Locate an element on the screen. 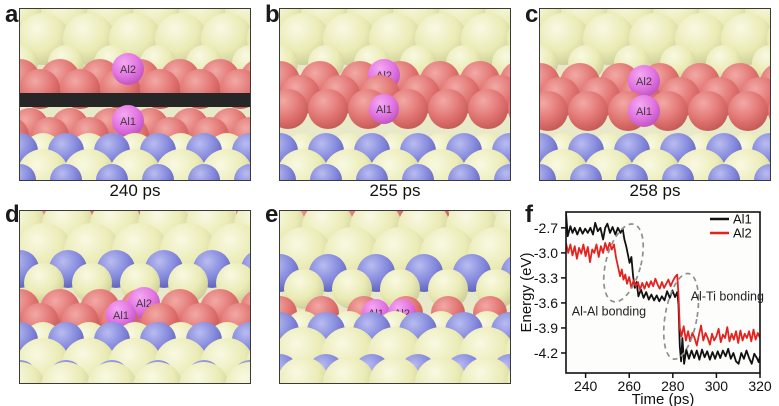  panel-letter-b: b is located at coordinates (272, 14).